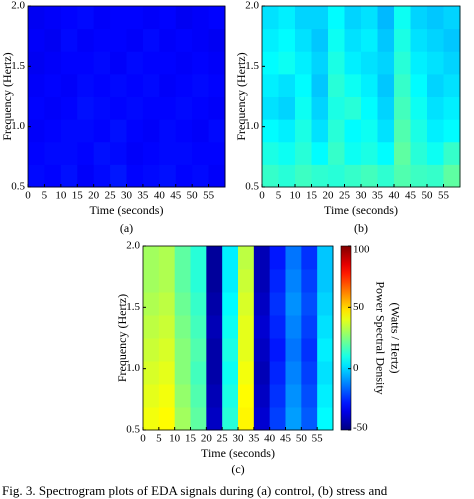 The image size is (474, 499). Describe the element at coordinates (78, 196) in the screenshot. I see `x-tick-label: 15` at that location.